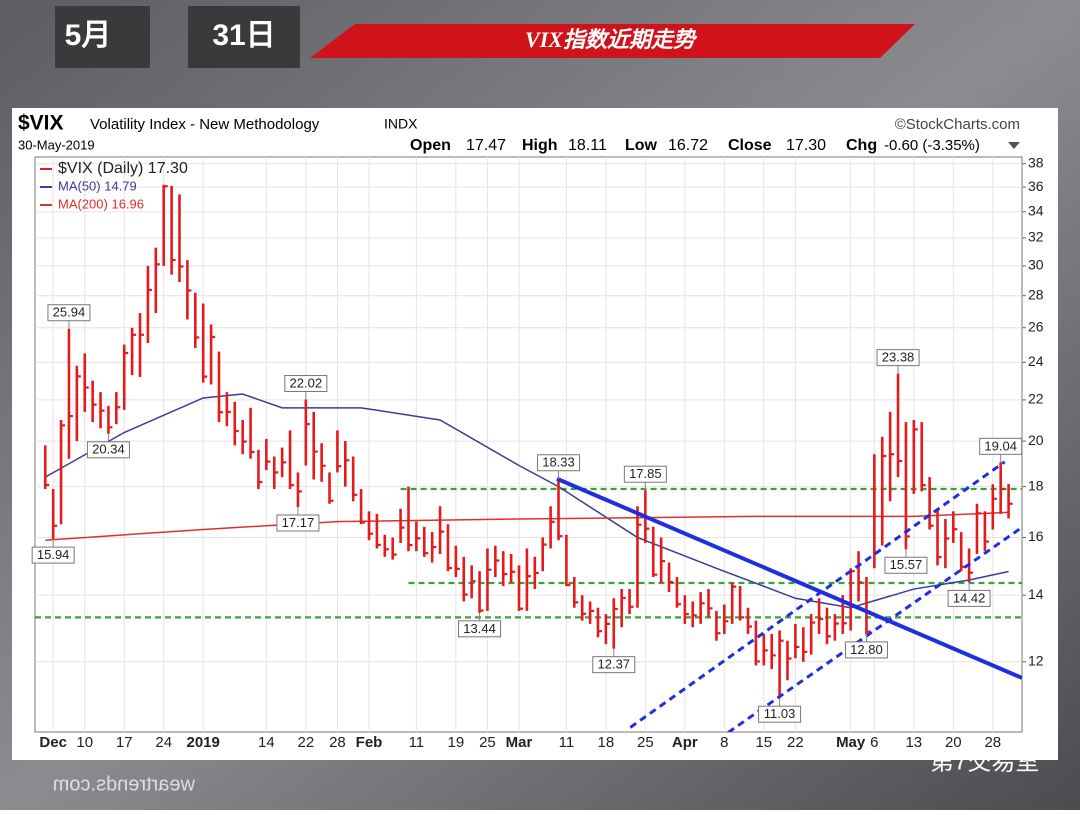 Image resolution: width=1080 pixels, height=815 pixels. Describe the element at coordinates (56, 144) in the screenshot. I see `date: 30-May-2019` at that location.